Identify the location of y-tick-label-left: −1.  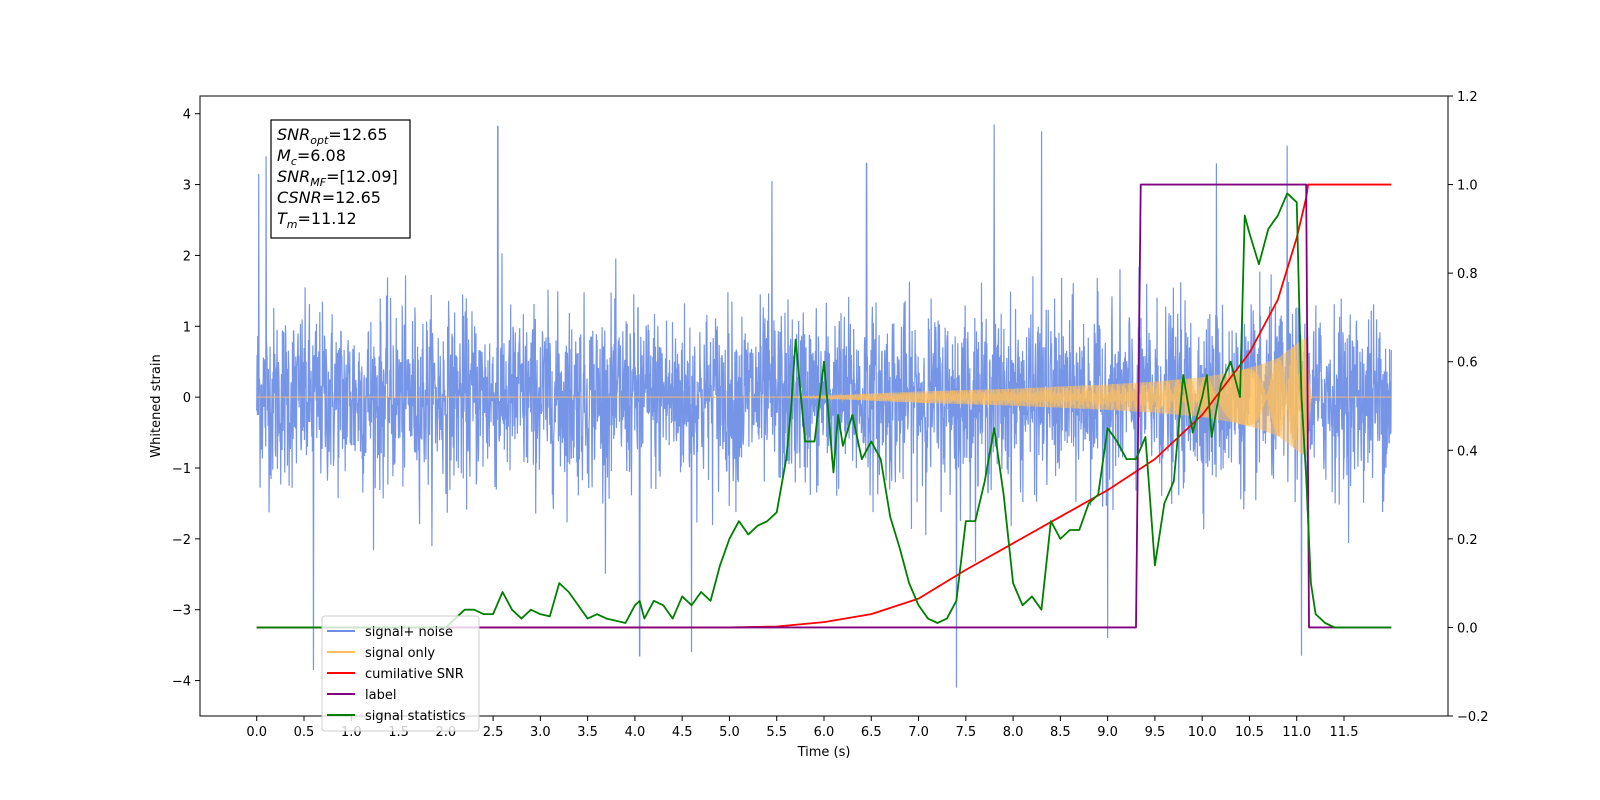
(181, 469).